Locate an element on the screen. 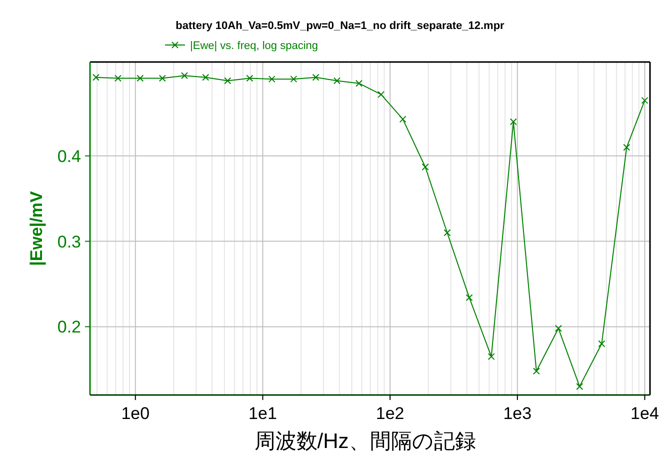  x-tick-label: 1e1 is located at coordinates (262, 413).